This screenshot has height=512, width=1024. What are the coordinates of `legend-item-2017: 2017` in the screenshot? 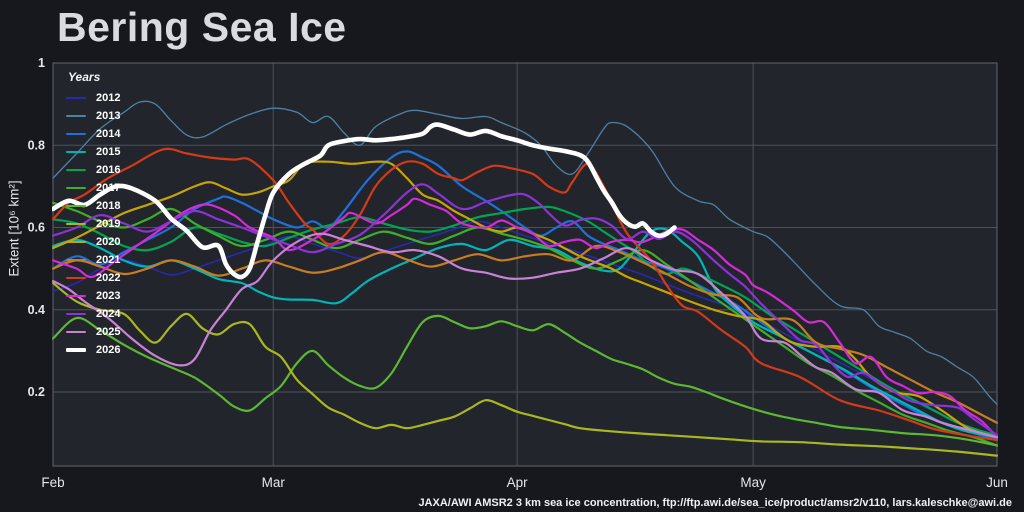 It's located at (93, 188).